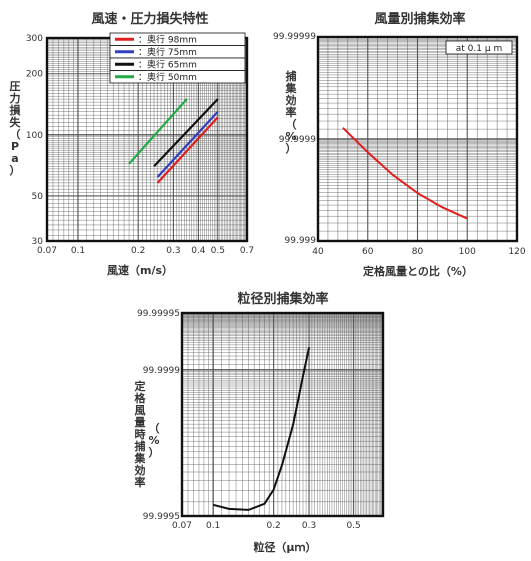  What do you see at coordinates (14, 158) in the screenshot?
I see `chart1-y-label-char: a` at bounding box center [14, 158].